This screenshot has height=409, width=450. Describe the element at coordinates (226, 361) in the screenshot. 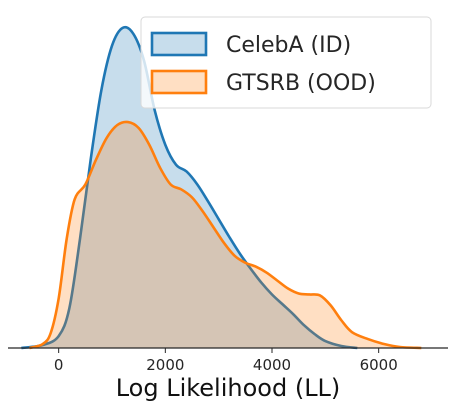

I see `x-ticks: 0 2000 4000 6000` at that location.